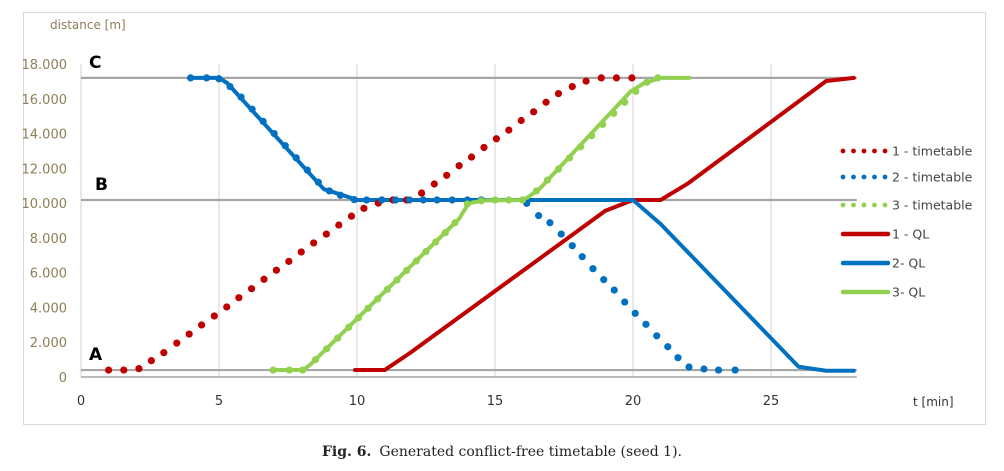  Describe the element at coordinates (45, 65) in the screenshot. I see `y-tick-label: 18.000` at that location.